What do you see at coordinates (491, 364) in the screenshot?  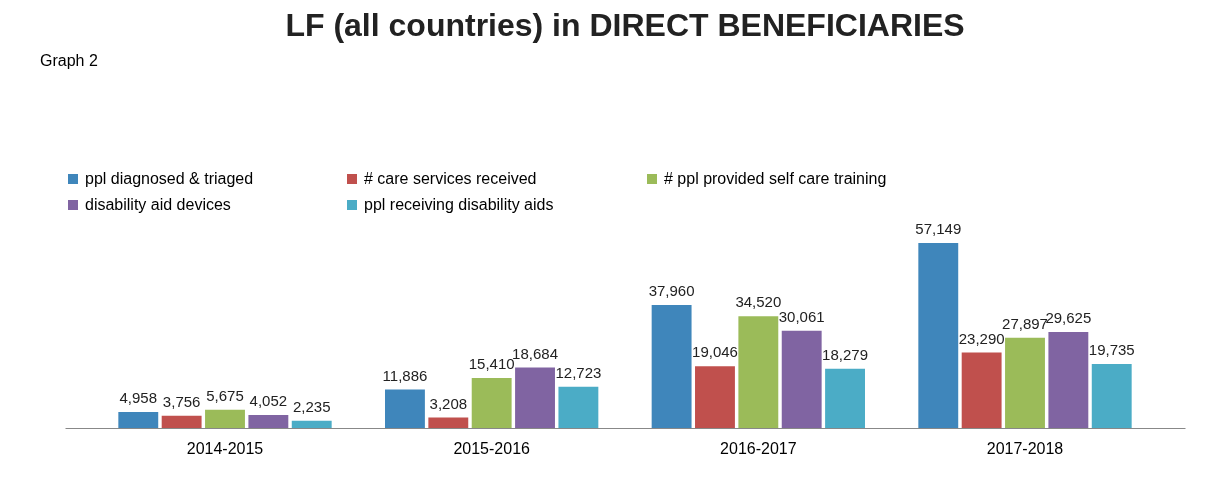 I see `data-label: 15,410` at bounding box center [491, 364].